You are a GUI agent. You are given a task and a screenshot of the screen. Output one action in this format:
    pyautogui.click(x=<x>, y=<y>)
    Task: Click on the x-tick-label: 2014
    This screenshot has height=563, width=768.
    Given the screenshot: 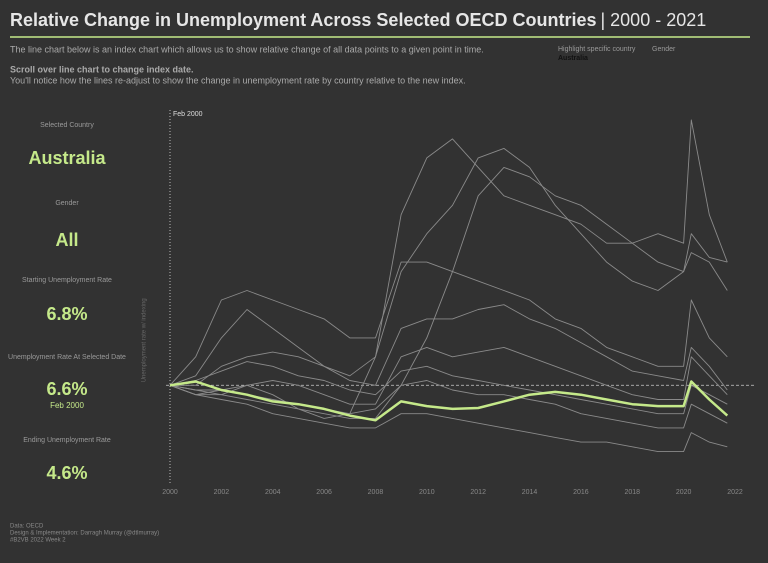 What is the action you would take?
    pyautogui.click(x=530, y=492)
    